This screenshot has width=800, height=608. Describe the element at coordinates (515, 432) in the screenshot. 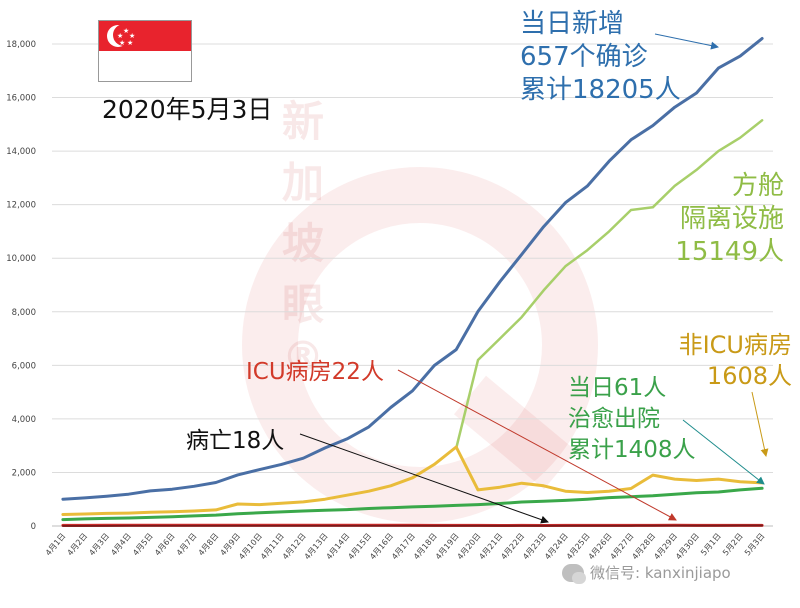

I see `watermark-tail` at that location.